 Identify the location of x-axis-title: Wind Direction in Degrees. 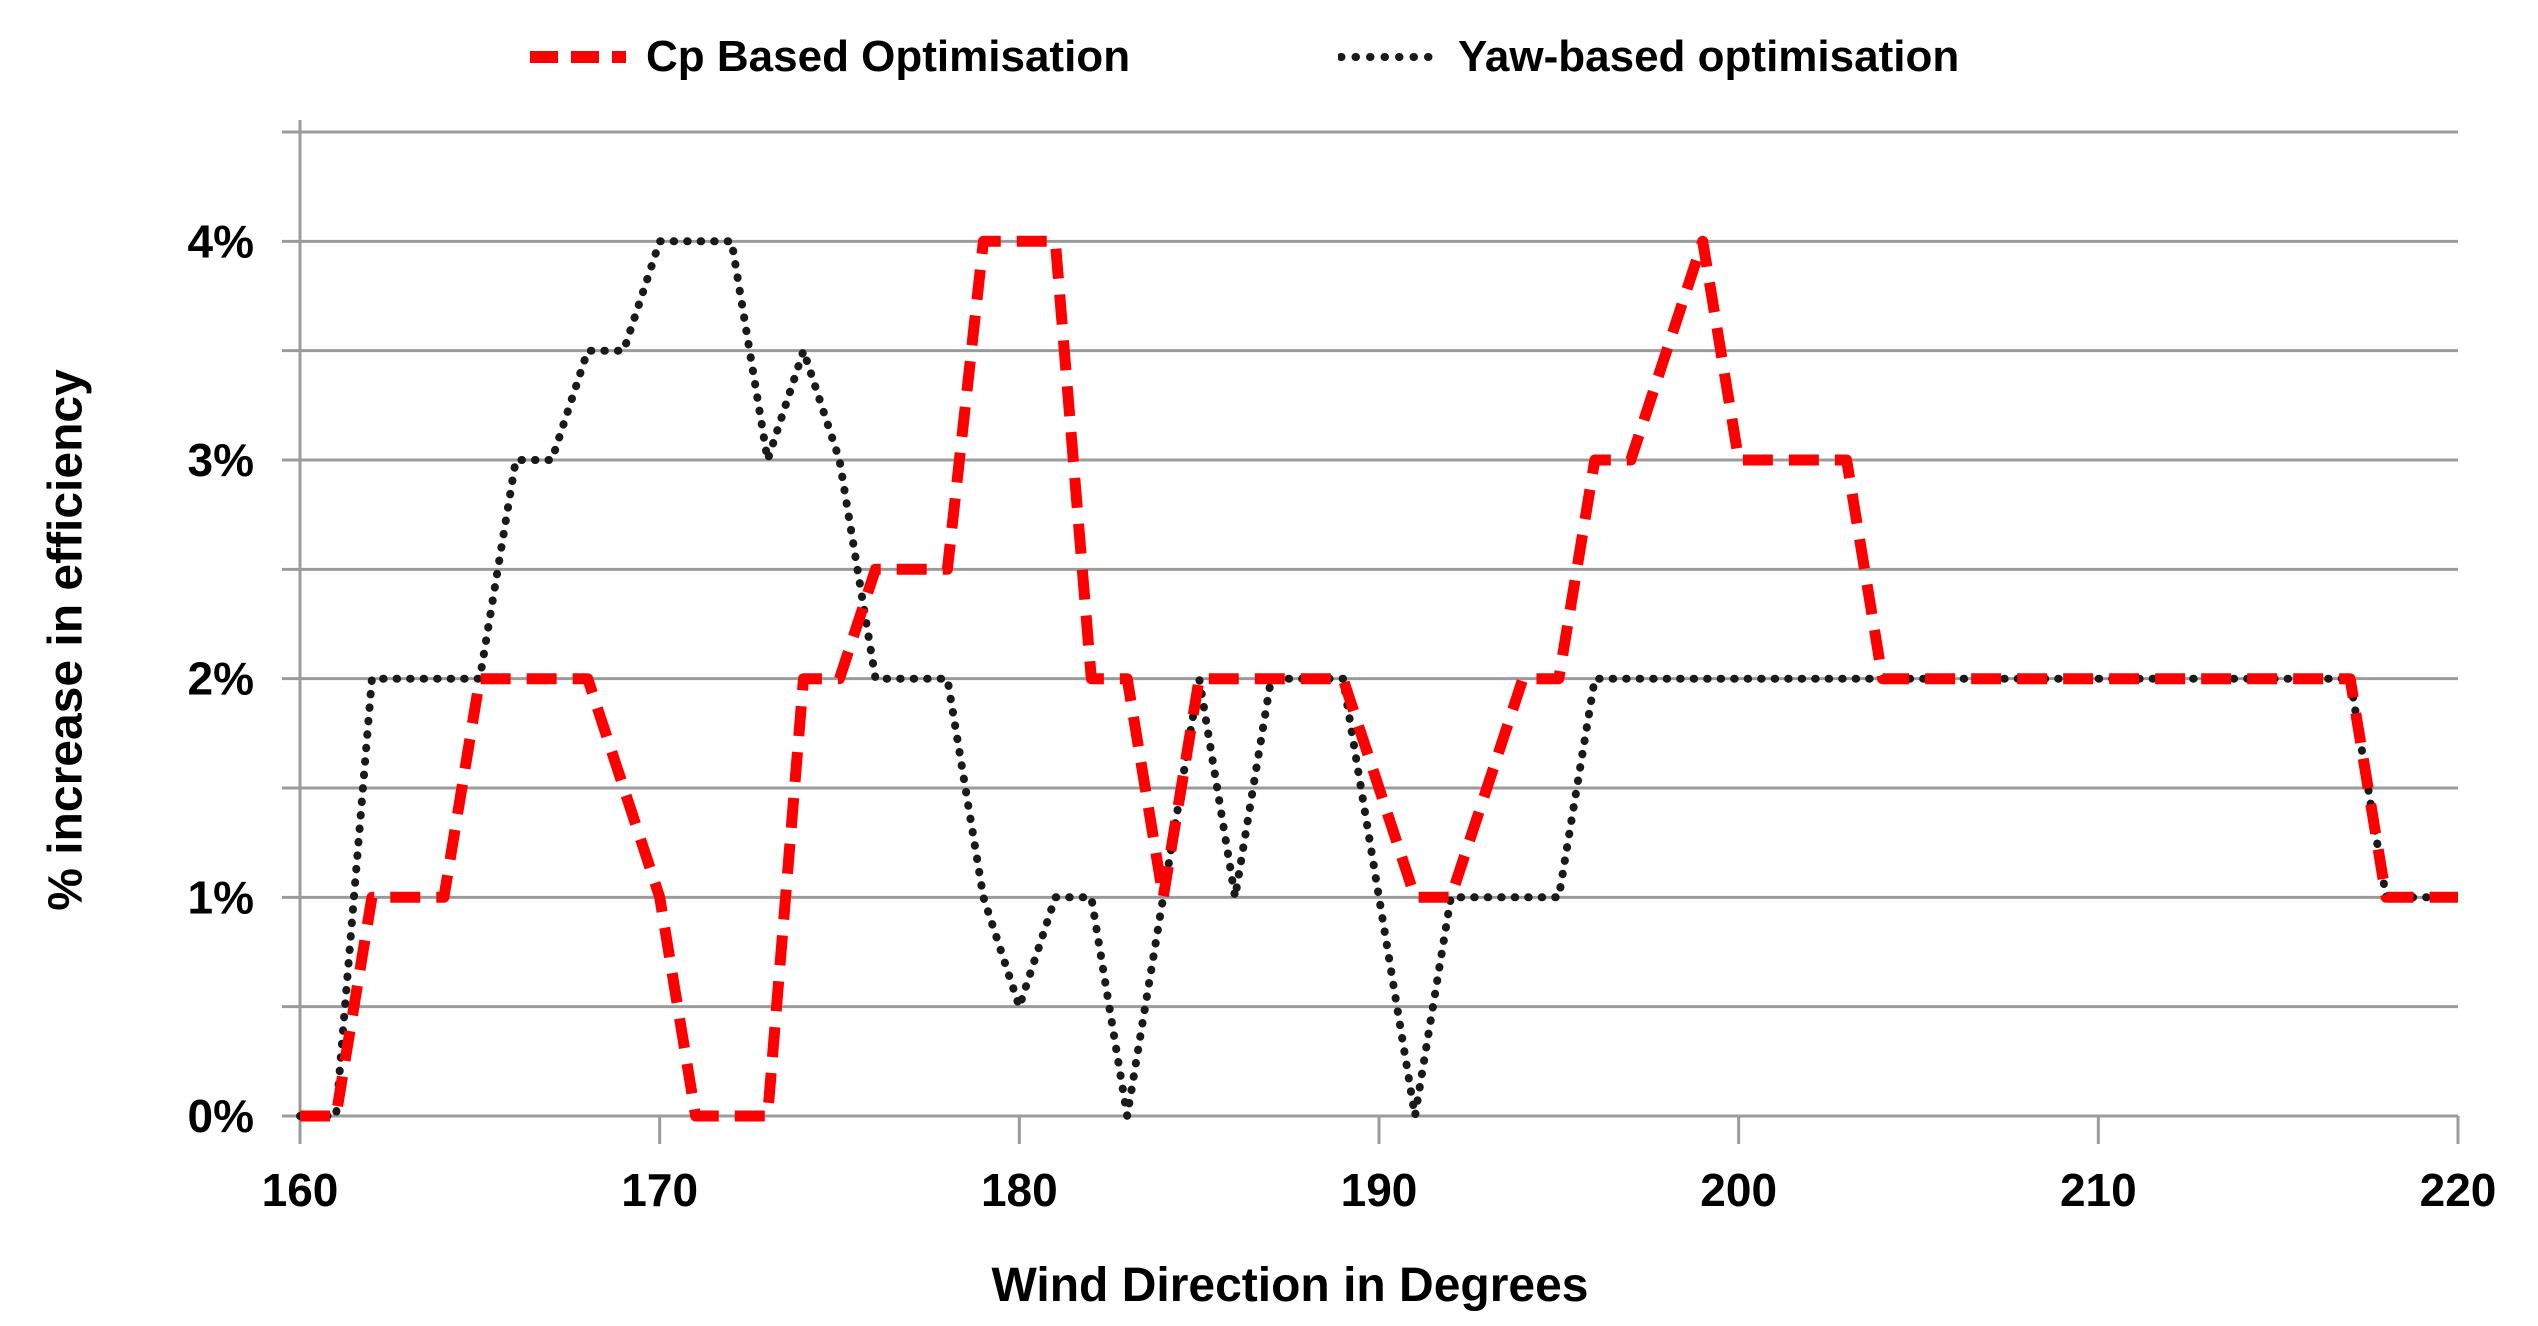
(1290, 1285).